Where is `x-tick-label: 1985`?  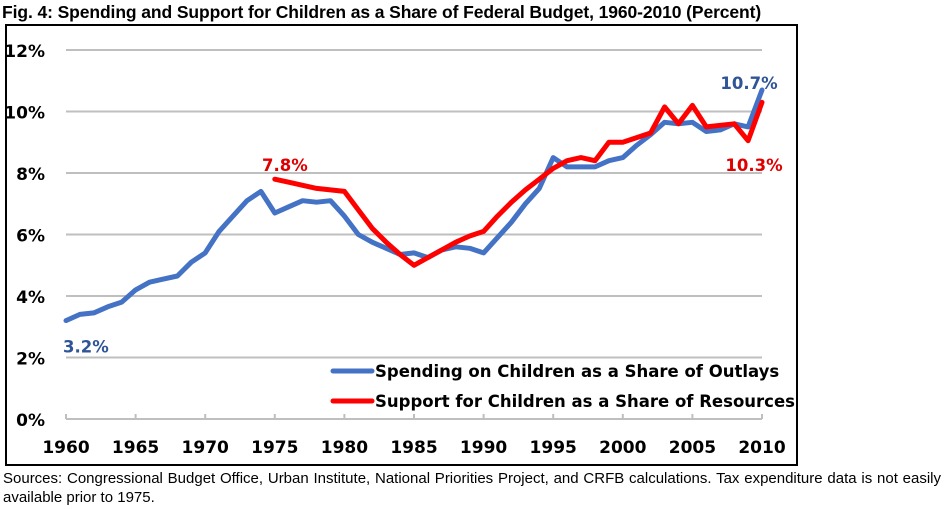
x-tick-label: 1985 is located at coordinates (413, 448).